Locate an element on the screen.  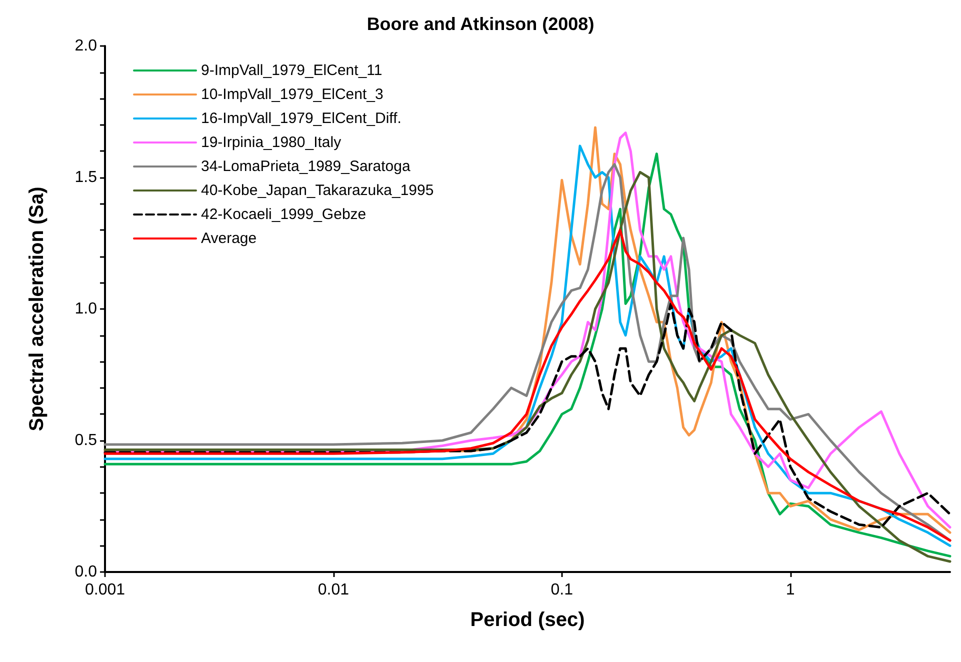
y-tick-label: 2.0 is located at coordinates (86, 46).